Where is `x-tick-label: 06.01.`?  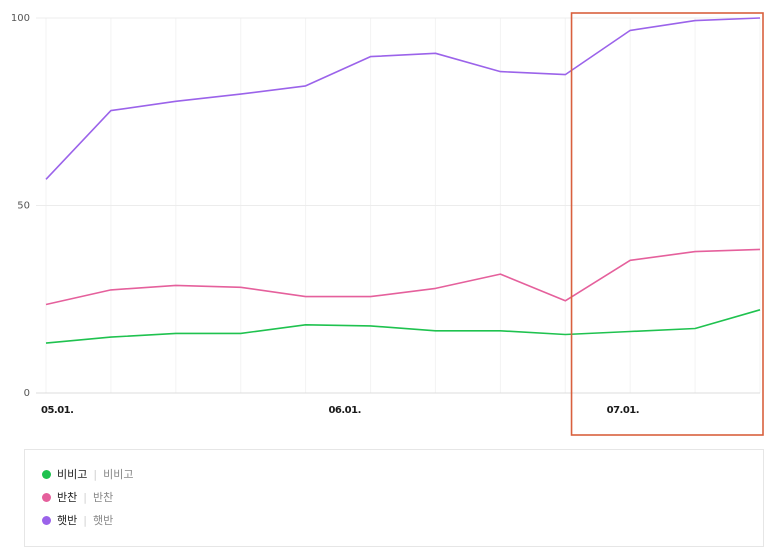 x-tick-label: 06.01. is located at coordinates (344, 410).